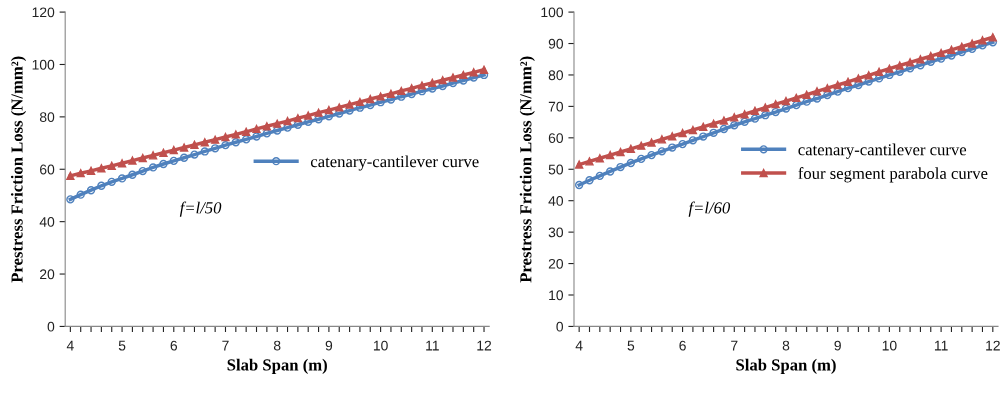  Describe the element at coordinates (47, 169) in the screenshot. I see `y-tick-label: 60` at that location.